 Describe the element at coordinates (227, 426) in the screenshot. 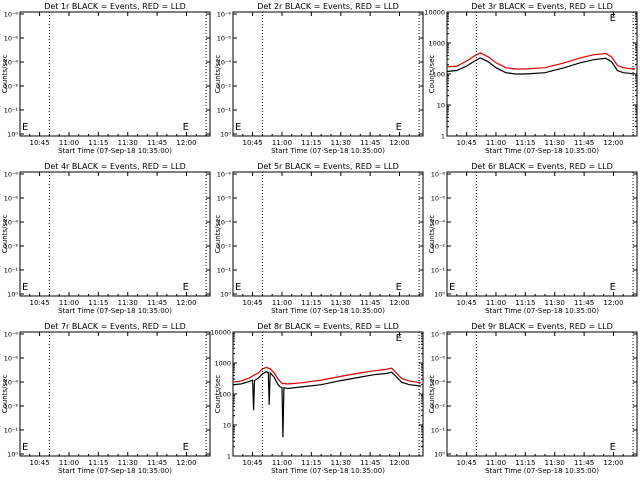

I see `y-tick-label: 10` at that location.